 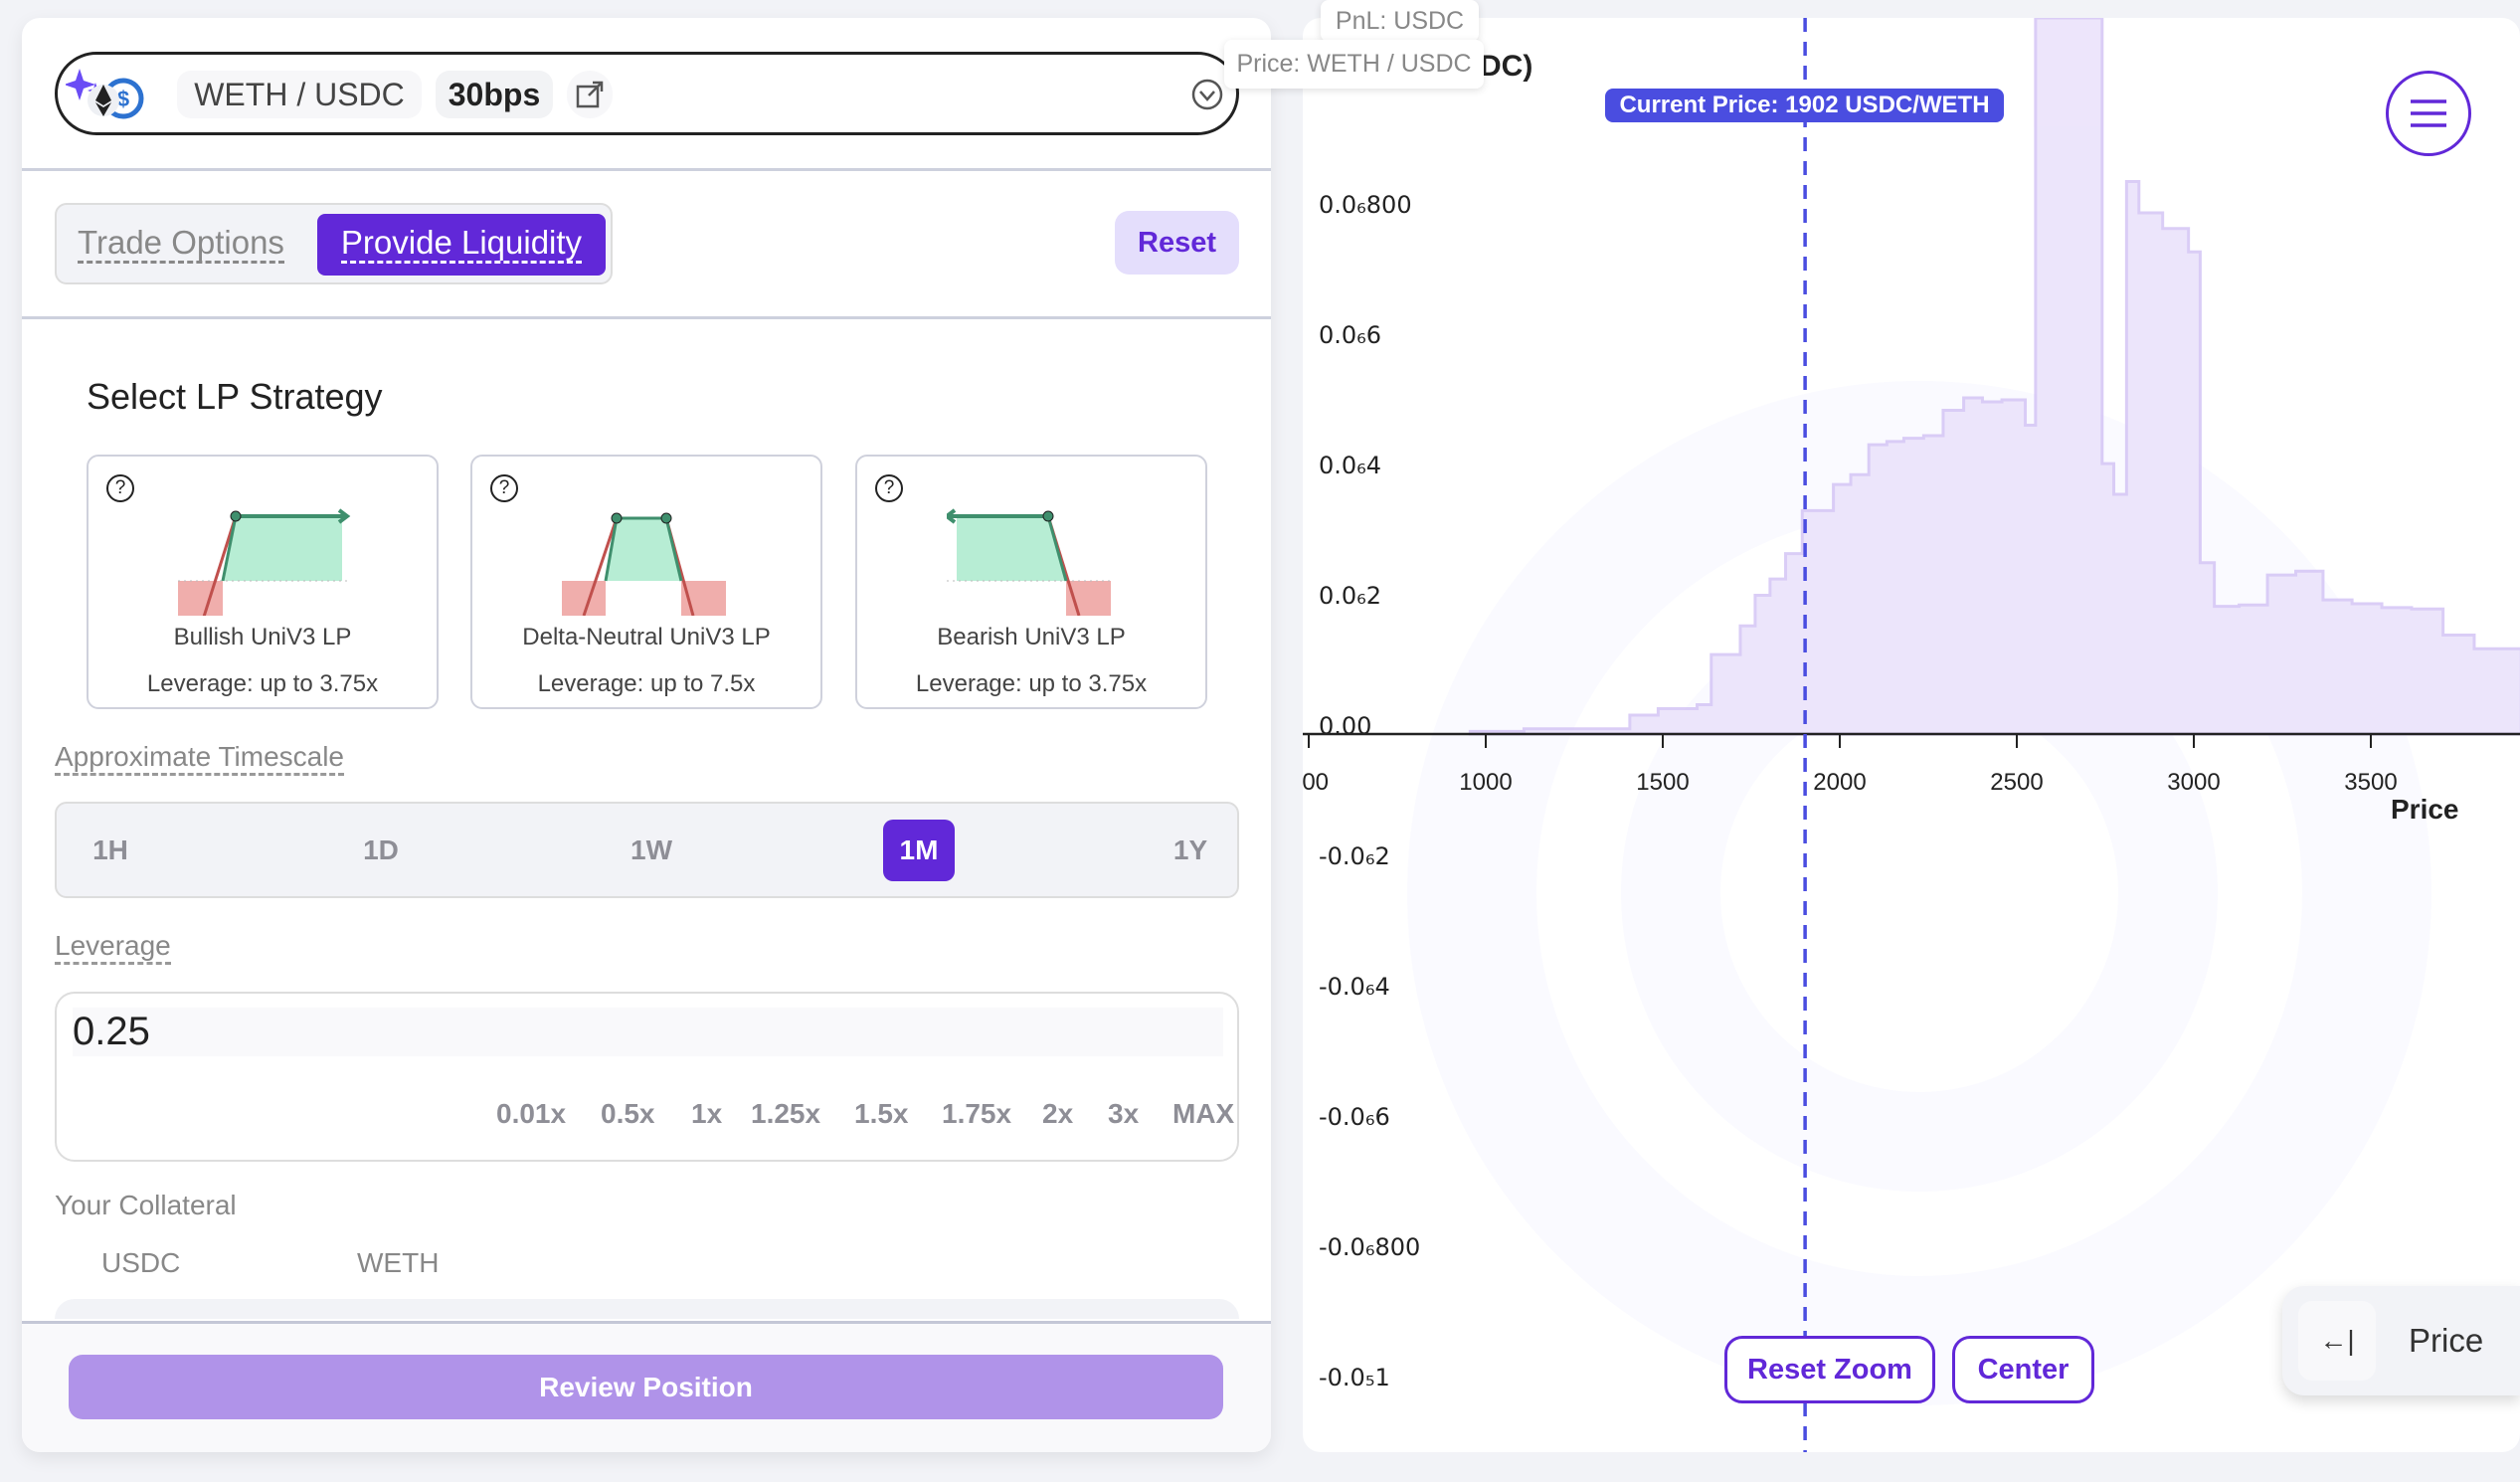 I want to click on external-link-icon, so click(x=590, y=95).